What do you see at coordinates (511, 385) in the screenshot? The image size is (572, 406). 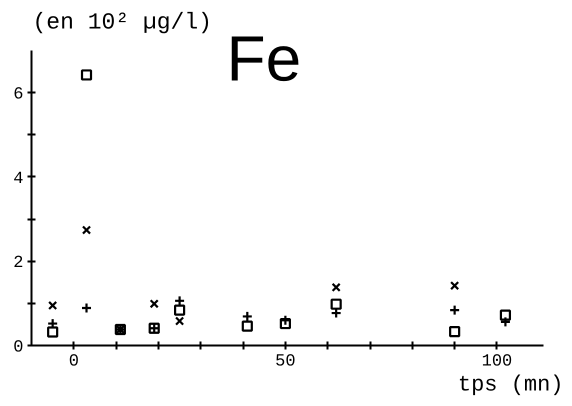 I see `x-axis-title: tps (mn)` at bounding box center [511, 385].